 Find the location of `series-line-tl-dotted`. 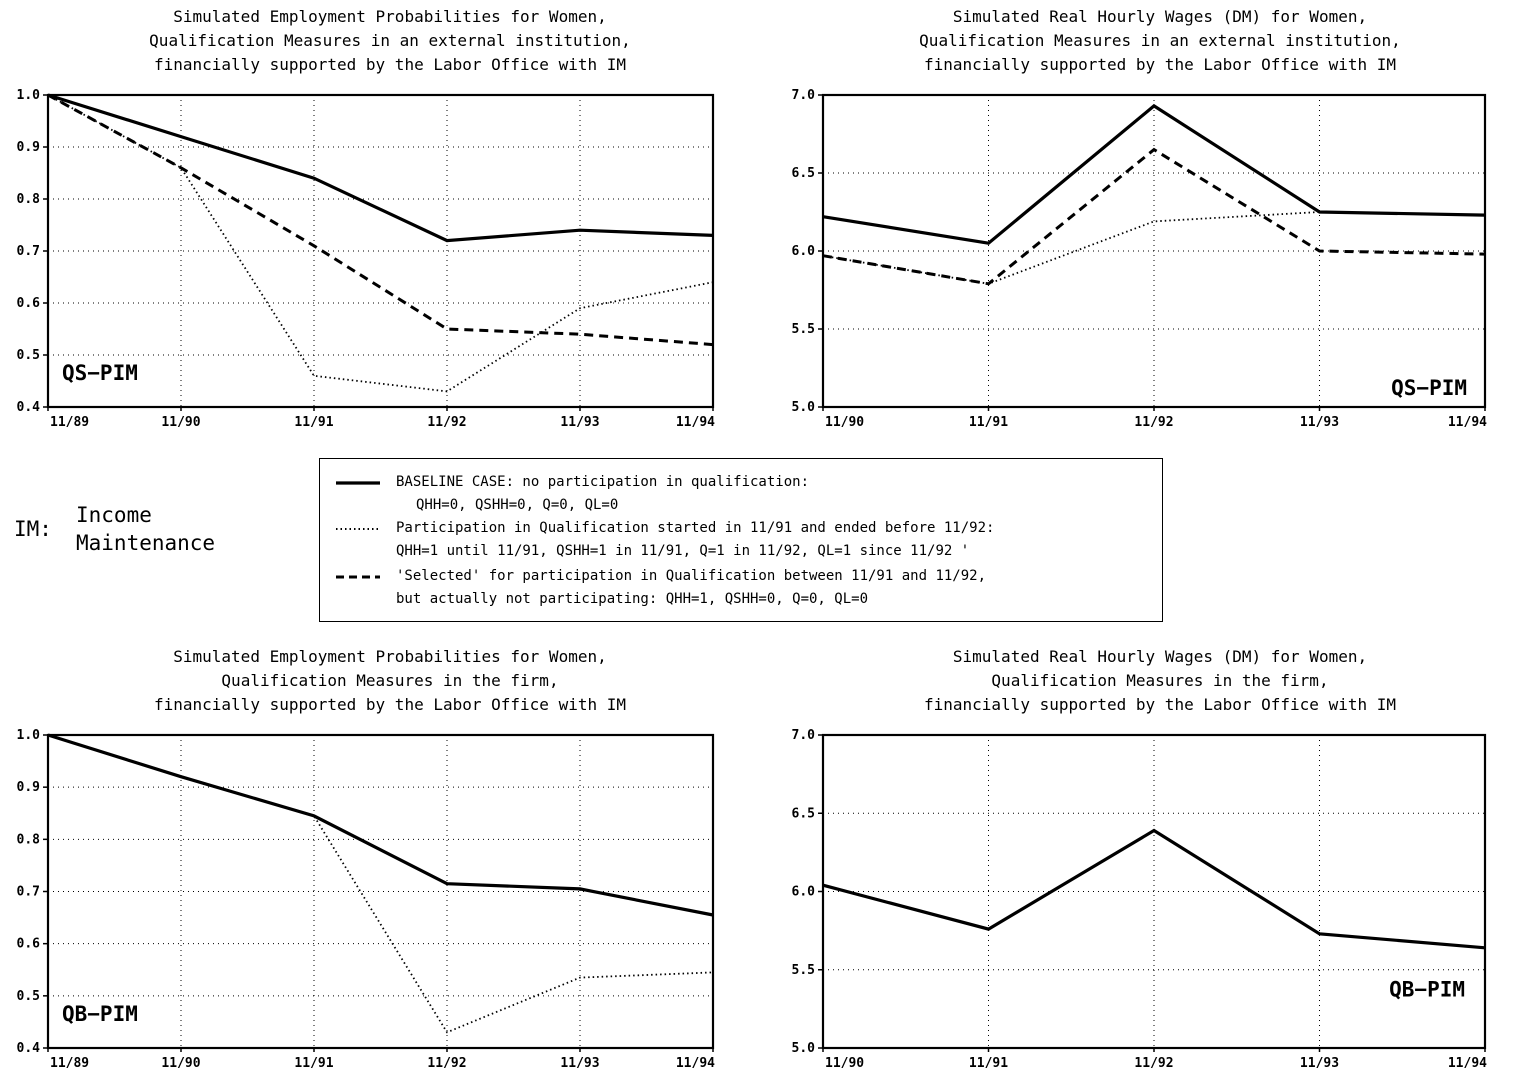

series-line-tl-dotted is located at coordinates (380, 243).